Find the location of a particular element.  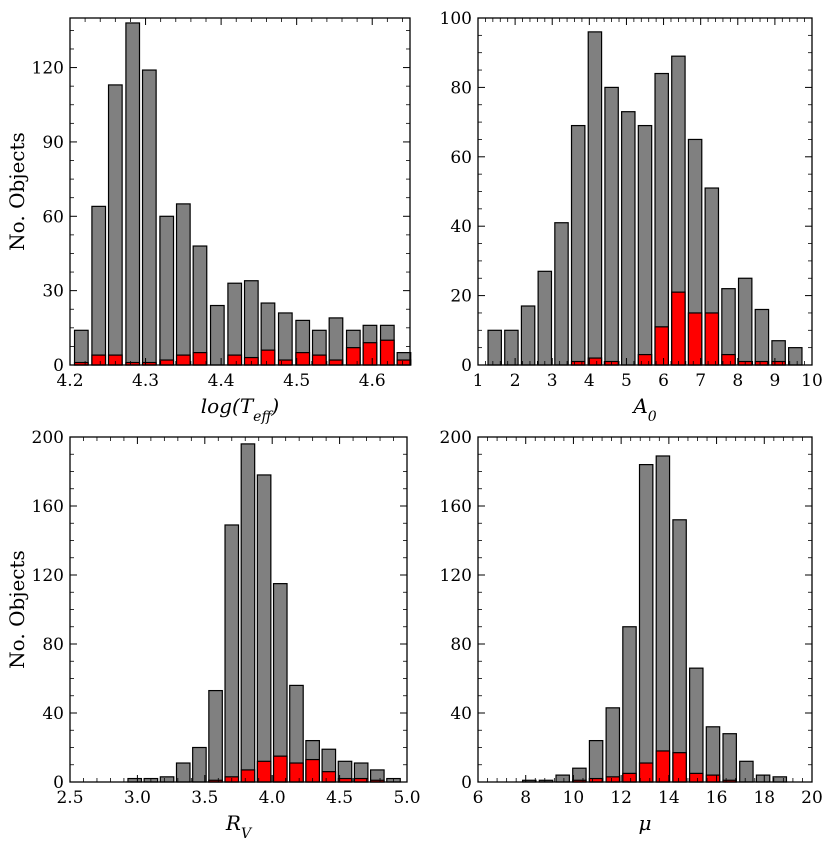

x-tick-label: 4.5 is located at coordinates (339, 798).